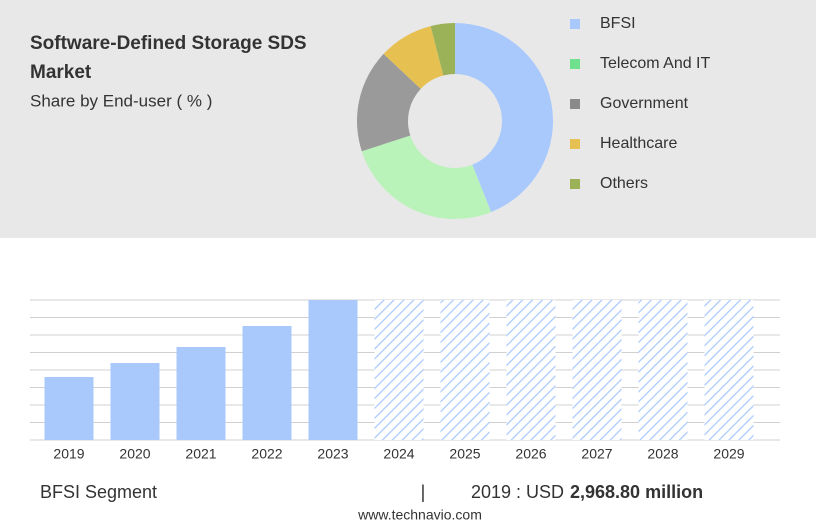  Describe the element at coordinates (638, 143) in the screenshot. I see `legend-label: Healthcare` at that location.